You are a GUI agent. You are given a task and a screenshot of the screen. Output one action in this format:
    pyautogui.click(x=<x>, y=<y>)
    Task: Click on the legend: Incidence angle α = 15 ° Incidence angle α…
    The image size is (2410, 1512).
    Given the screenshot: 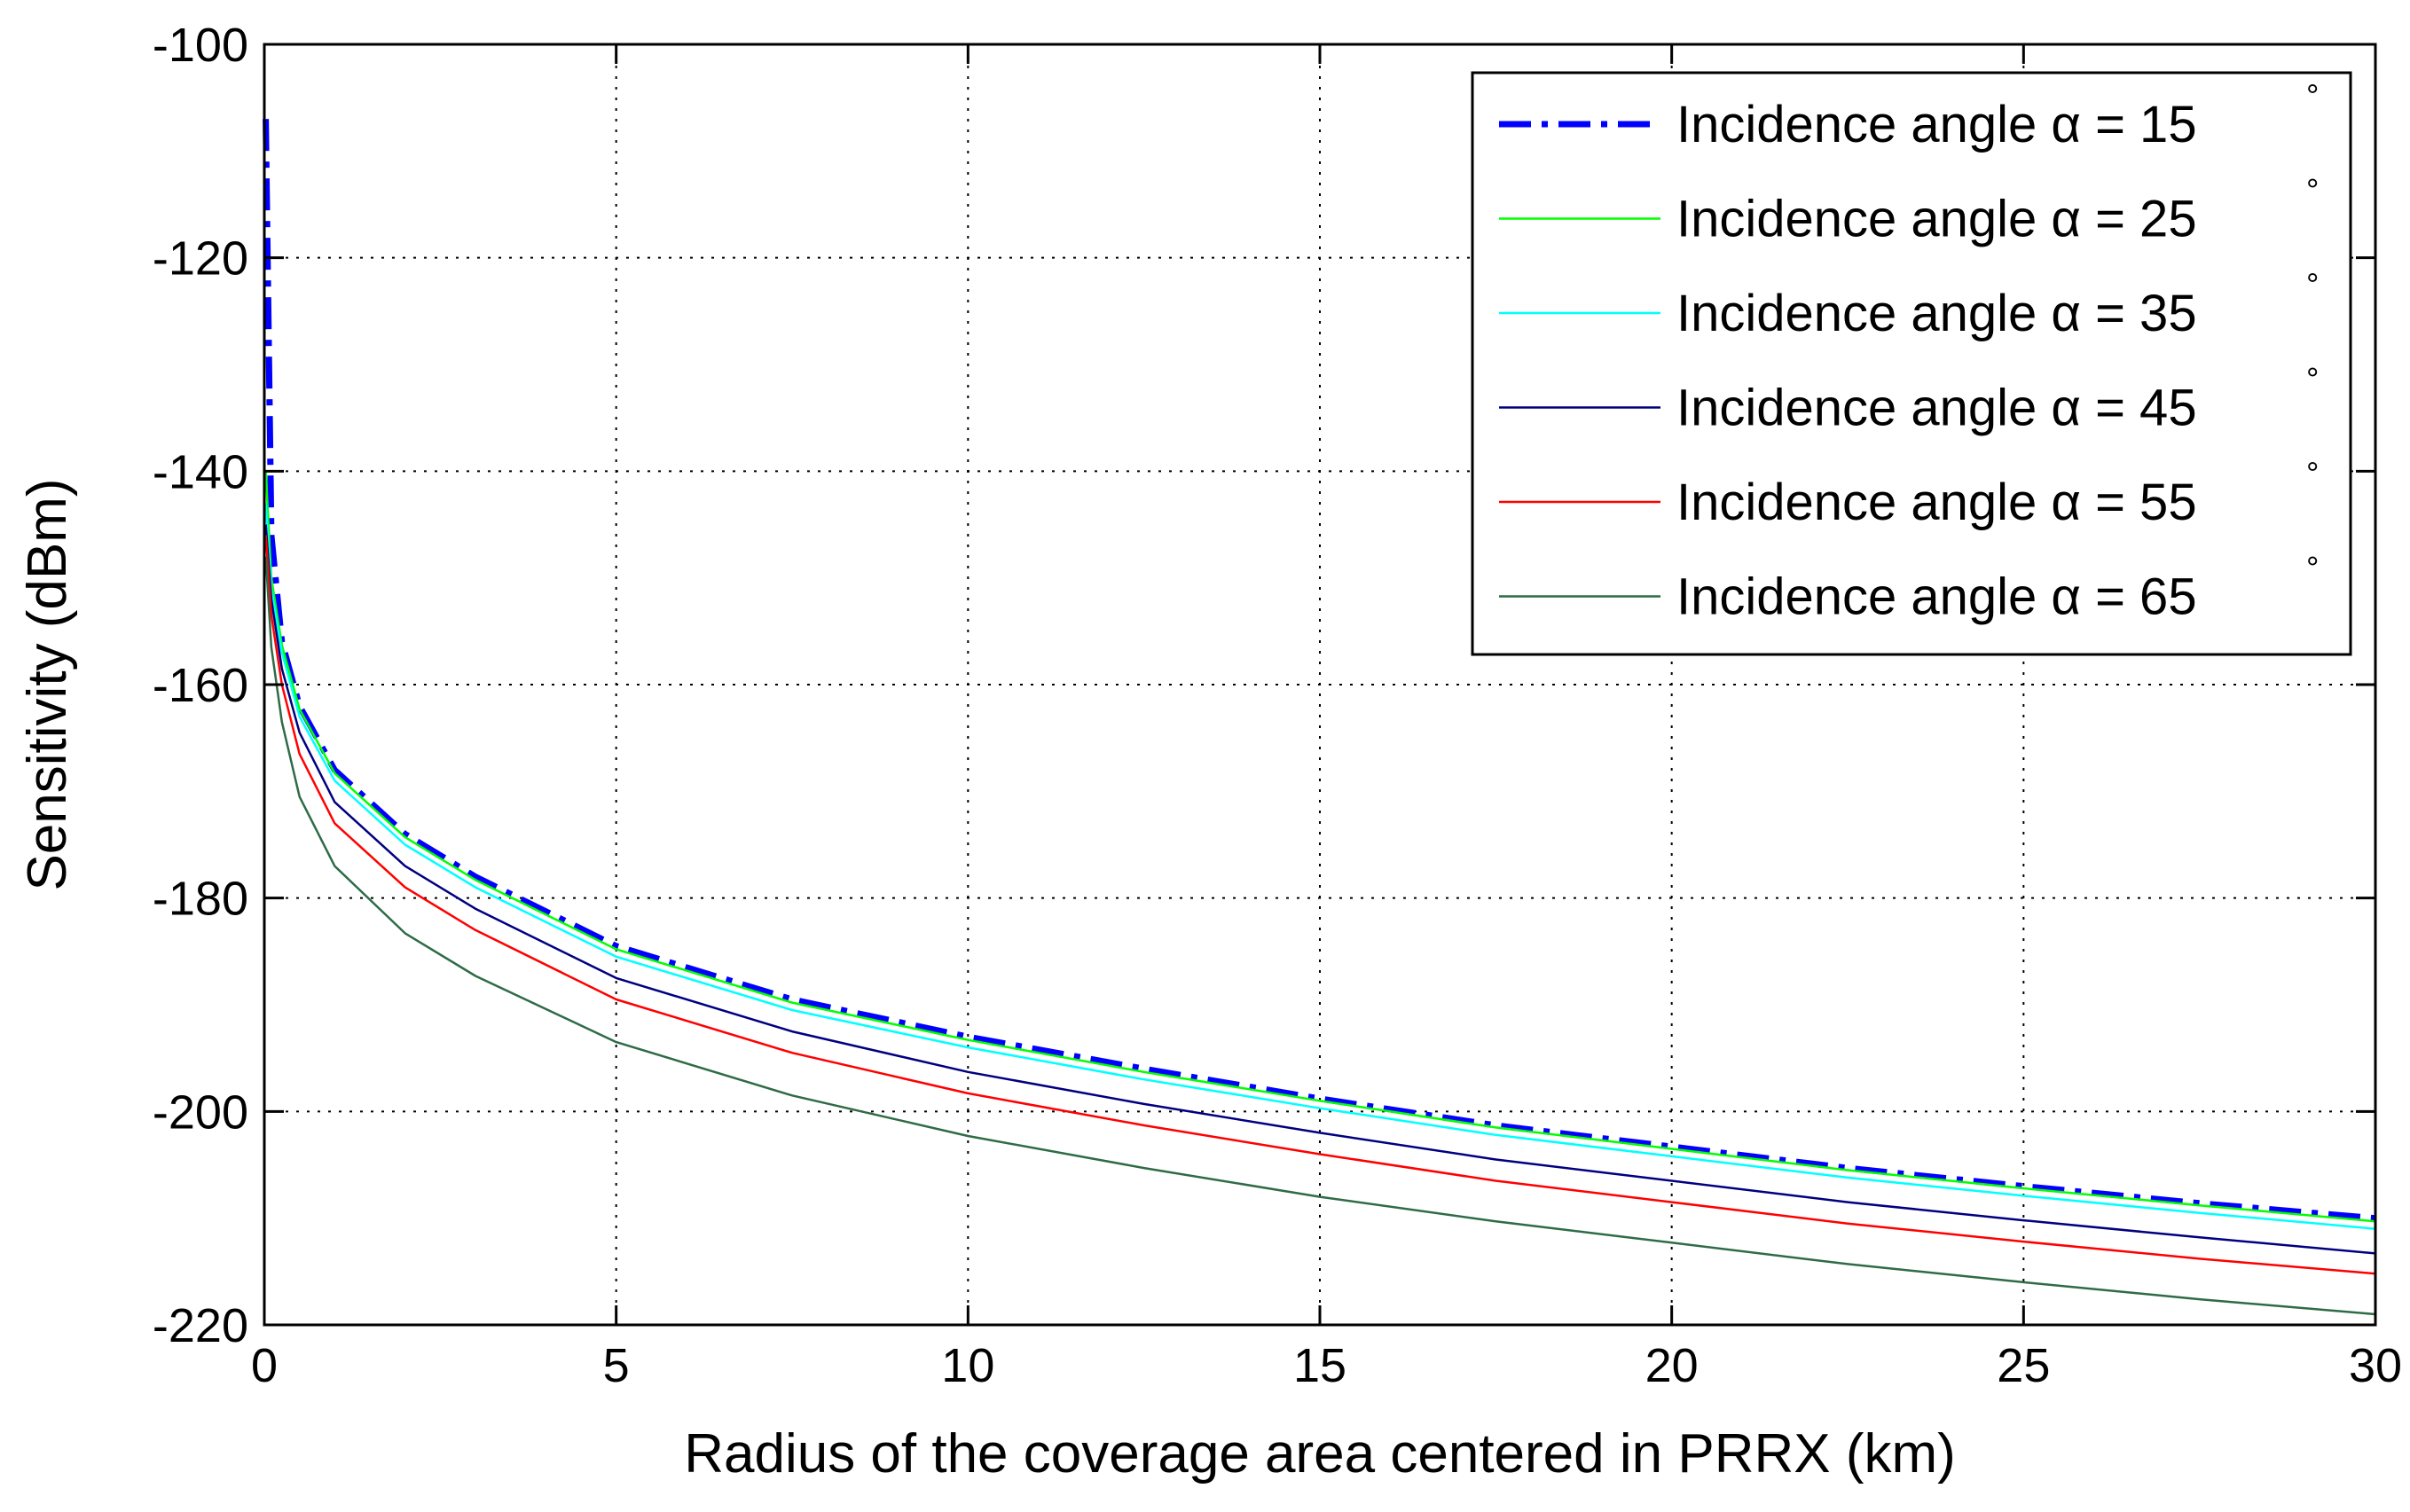 What is the action you would take?
    pyautogui.click(x=1911, y=363)
    